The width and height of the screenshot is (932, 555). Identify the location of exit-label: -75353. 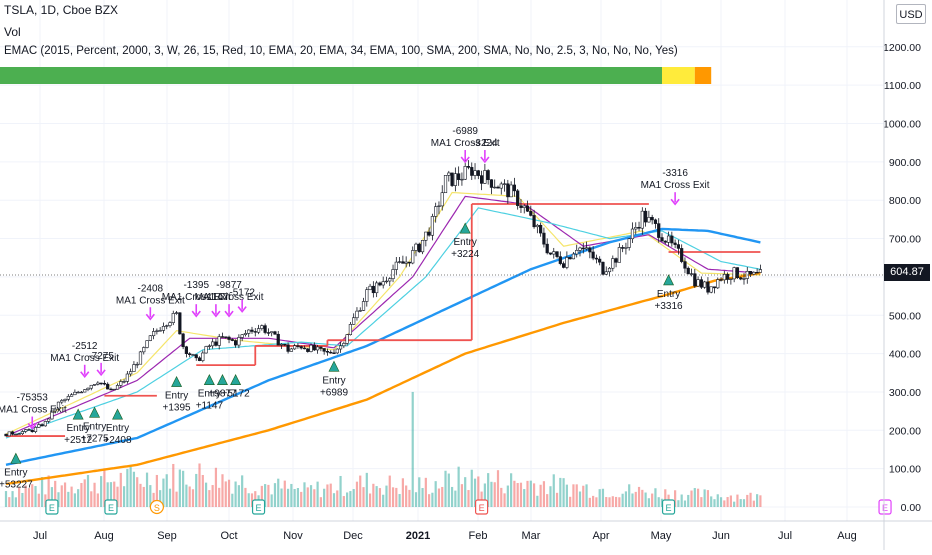
(33, 398).